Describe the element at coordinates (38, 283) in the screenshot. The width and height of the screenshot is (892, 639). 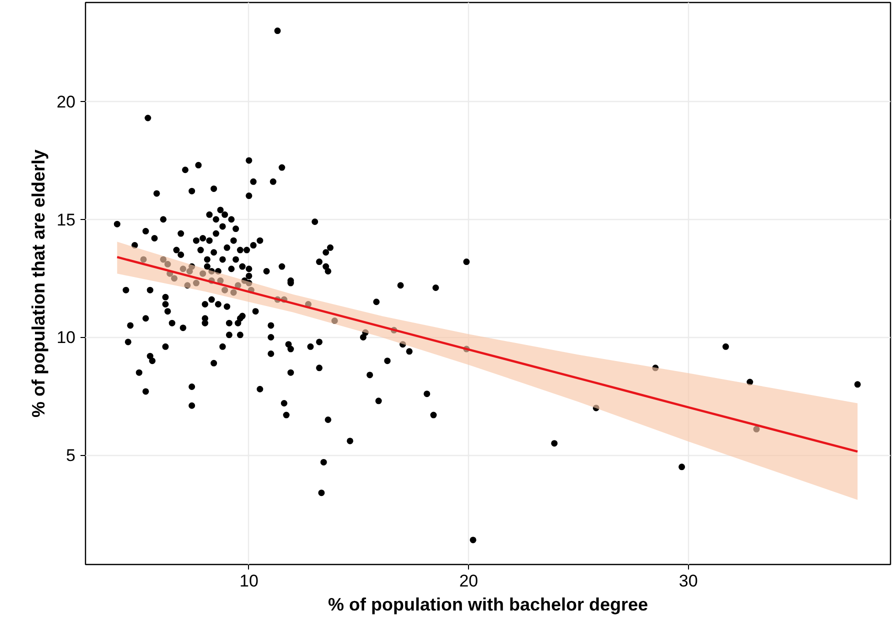
I see `y-axis-title: % of population that are elderly` at that location.